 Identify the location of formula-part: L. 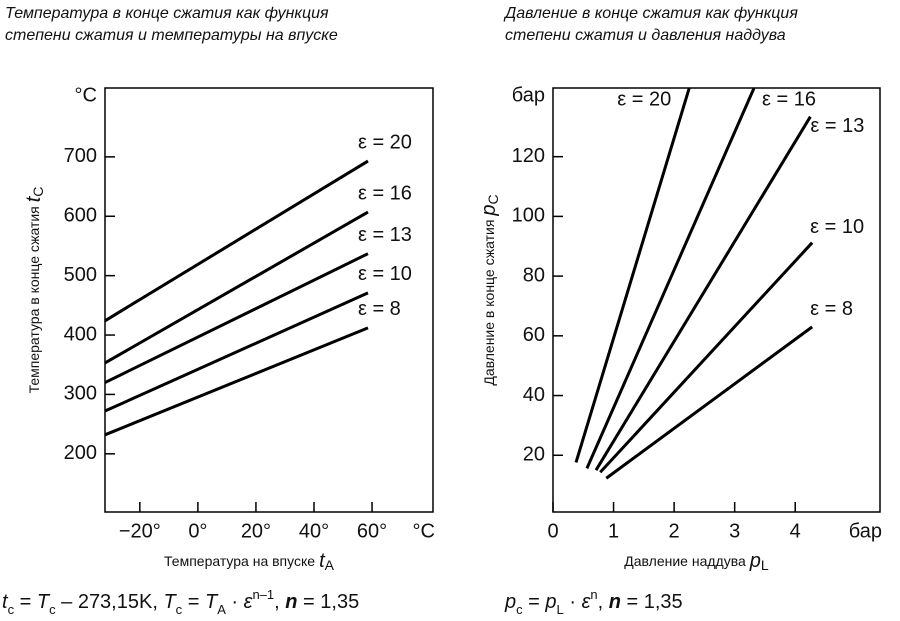
(560, 609).